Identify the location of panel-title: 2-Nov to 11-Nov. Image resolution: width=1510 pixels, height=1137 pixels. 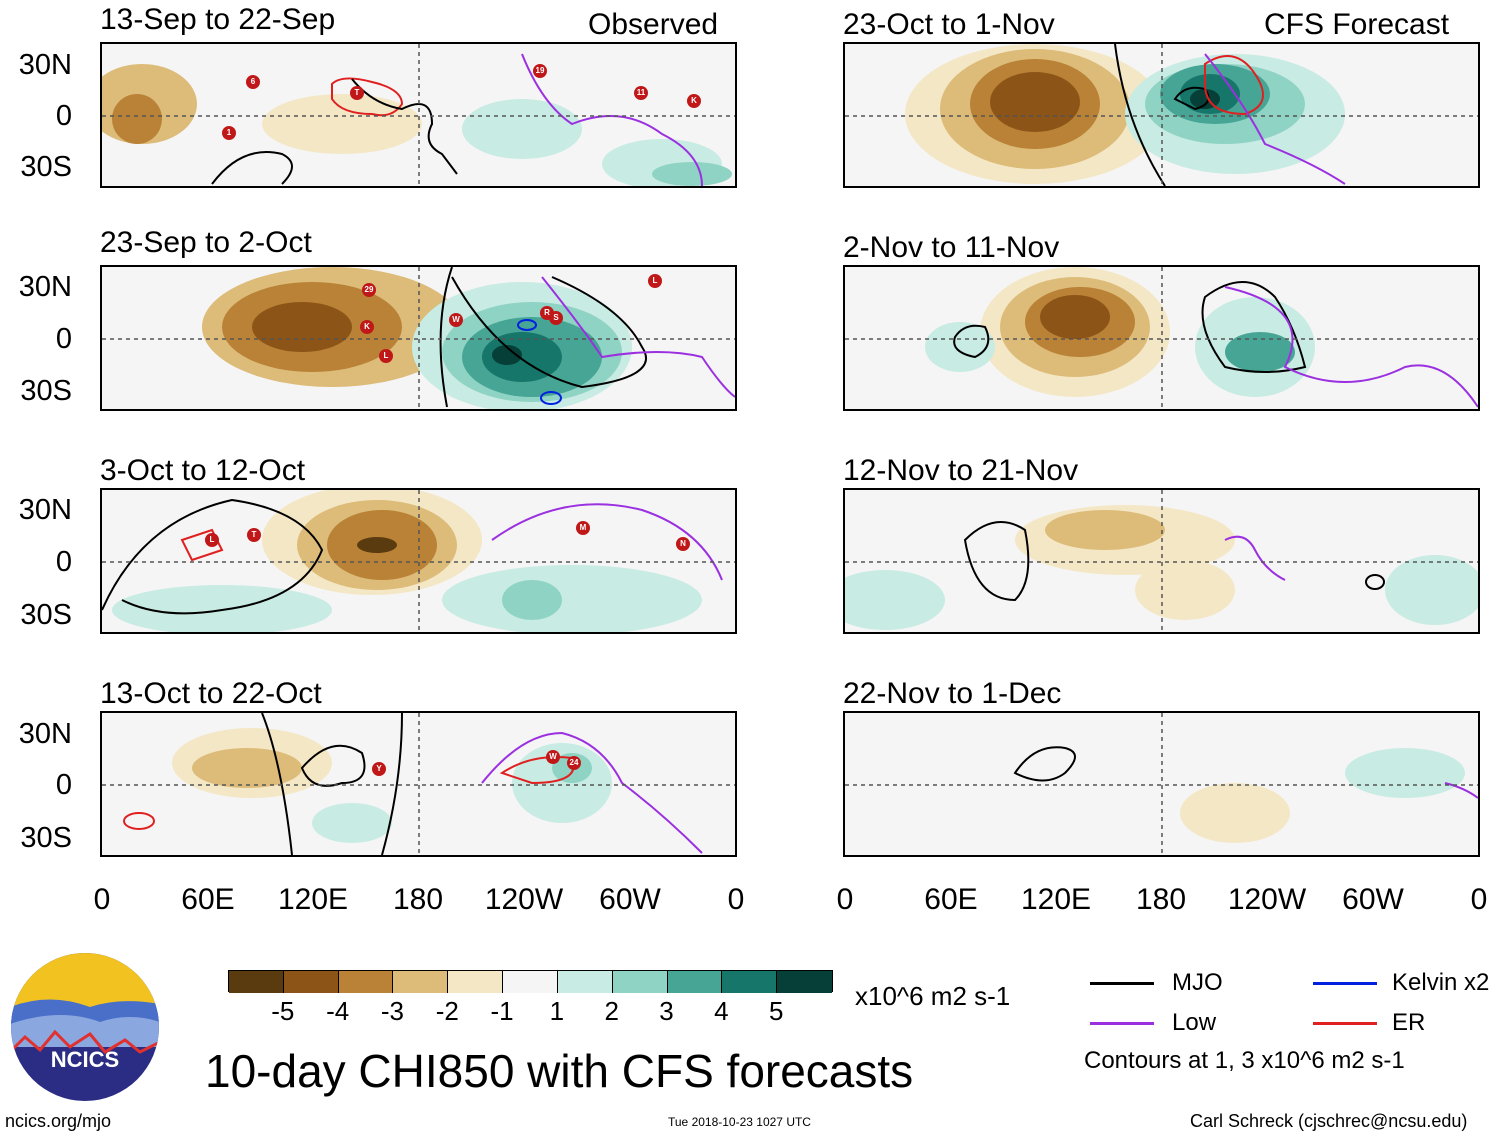
(951, 247).